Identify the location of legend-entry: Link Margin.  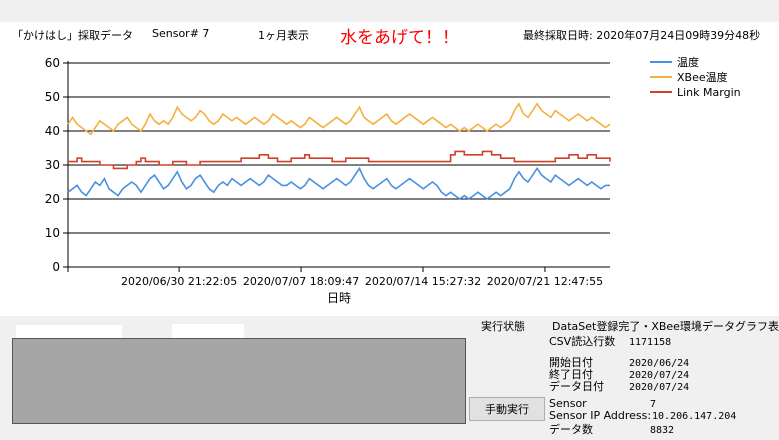
(709, 92).